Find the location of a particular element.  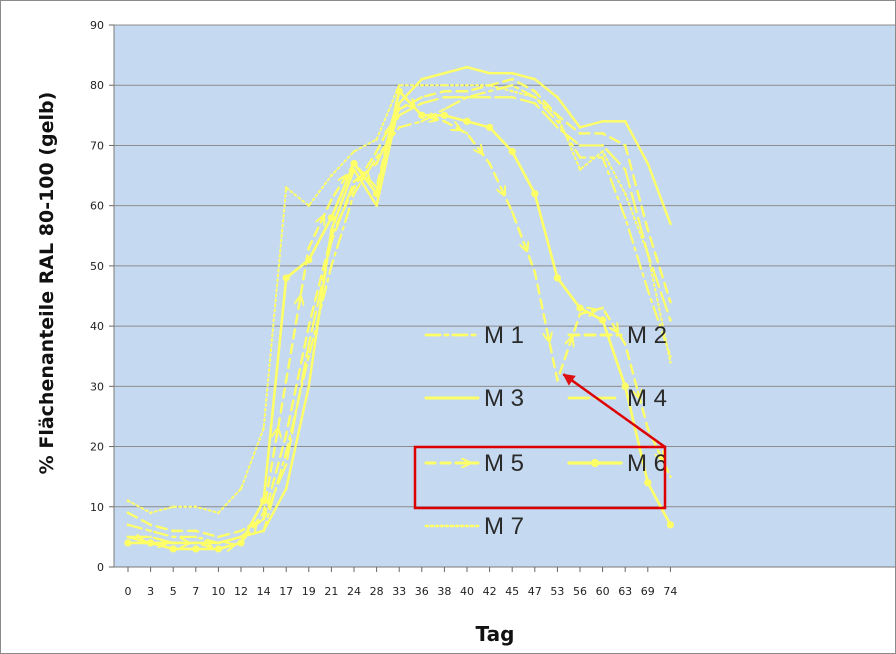

x-tick-label: 36 is located at coordinates (422, 591).